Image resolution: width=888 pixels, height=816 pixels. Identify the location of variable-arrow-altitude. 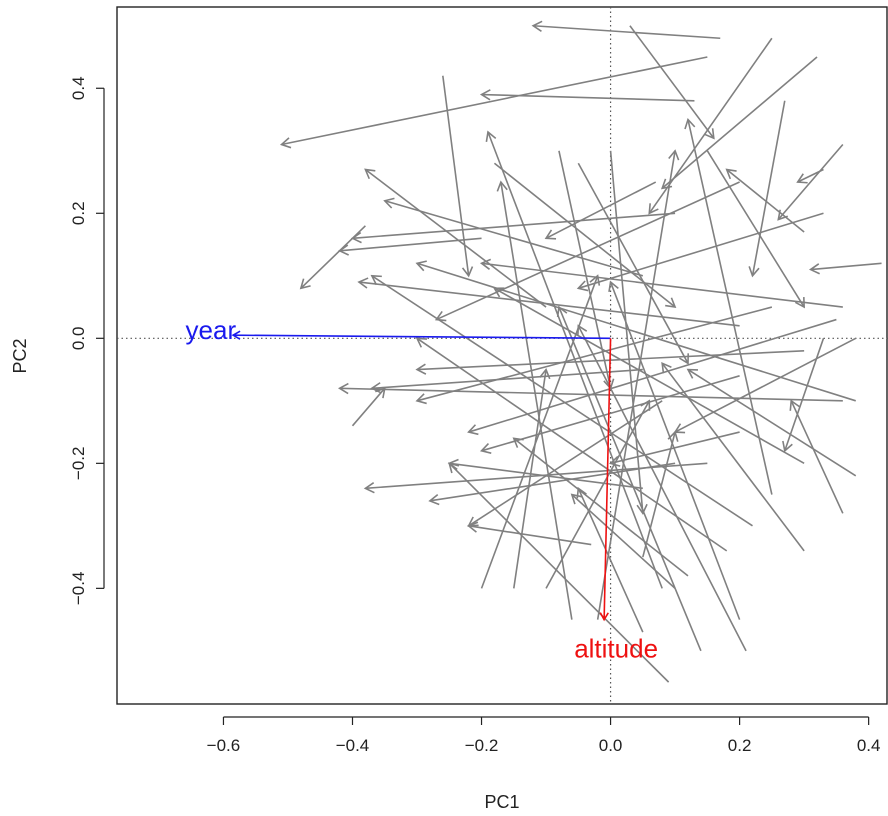
(605, 480).